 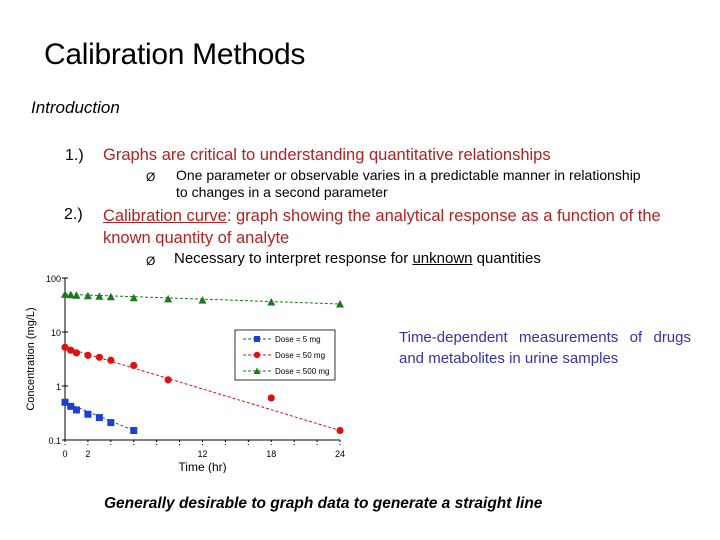 What do you see at coordinates (58, 387) in the screenshot?
I see `y-tick-label: 1` at bounding box center [58, 387].